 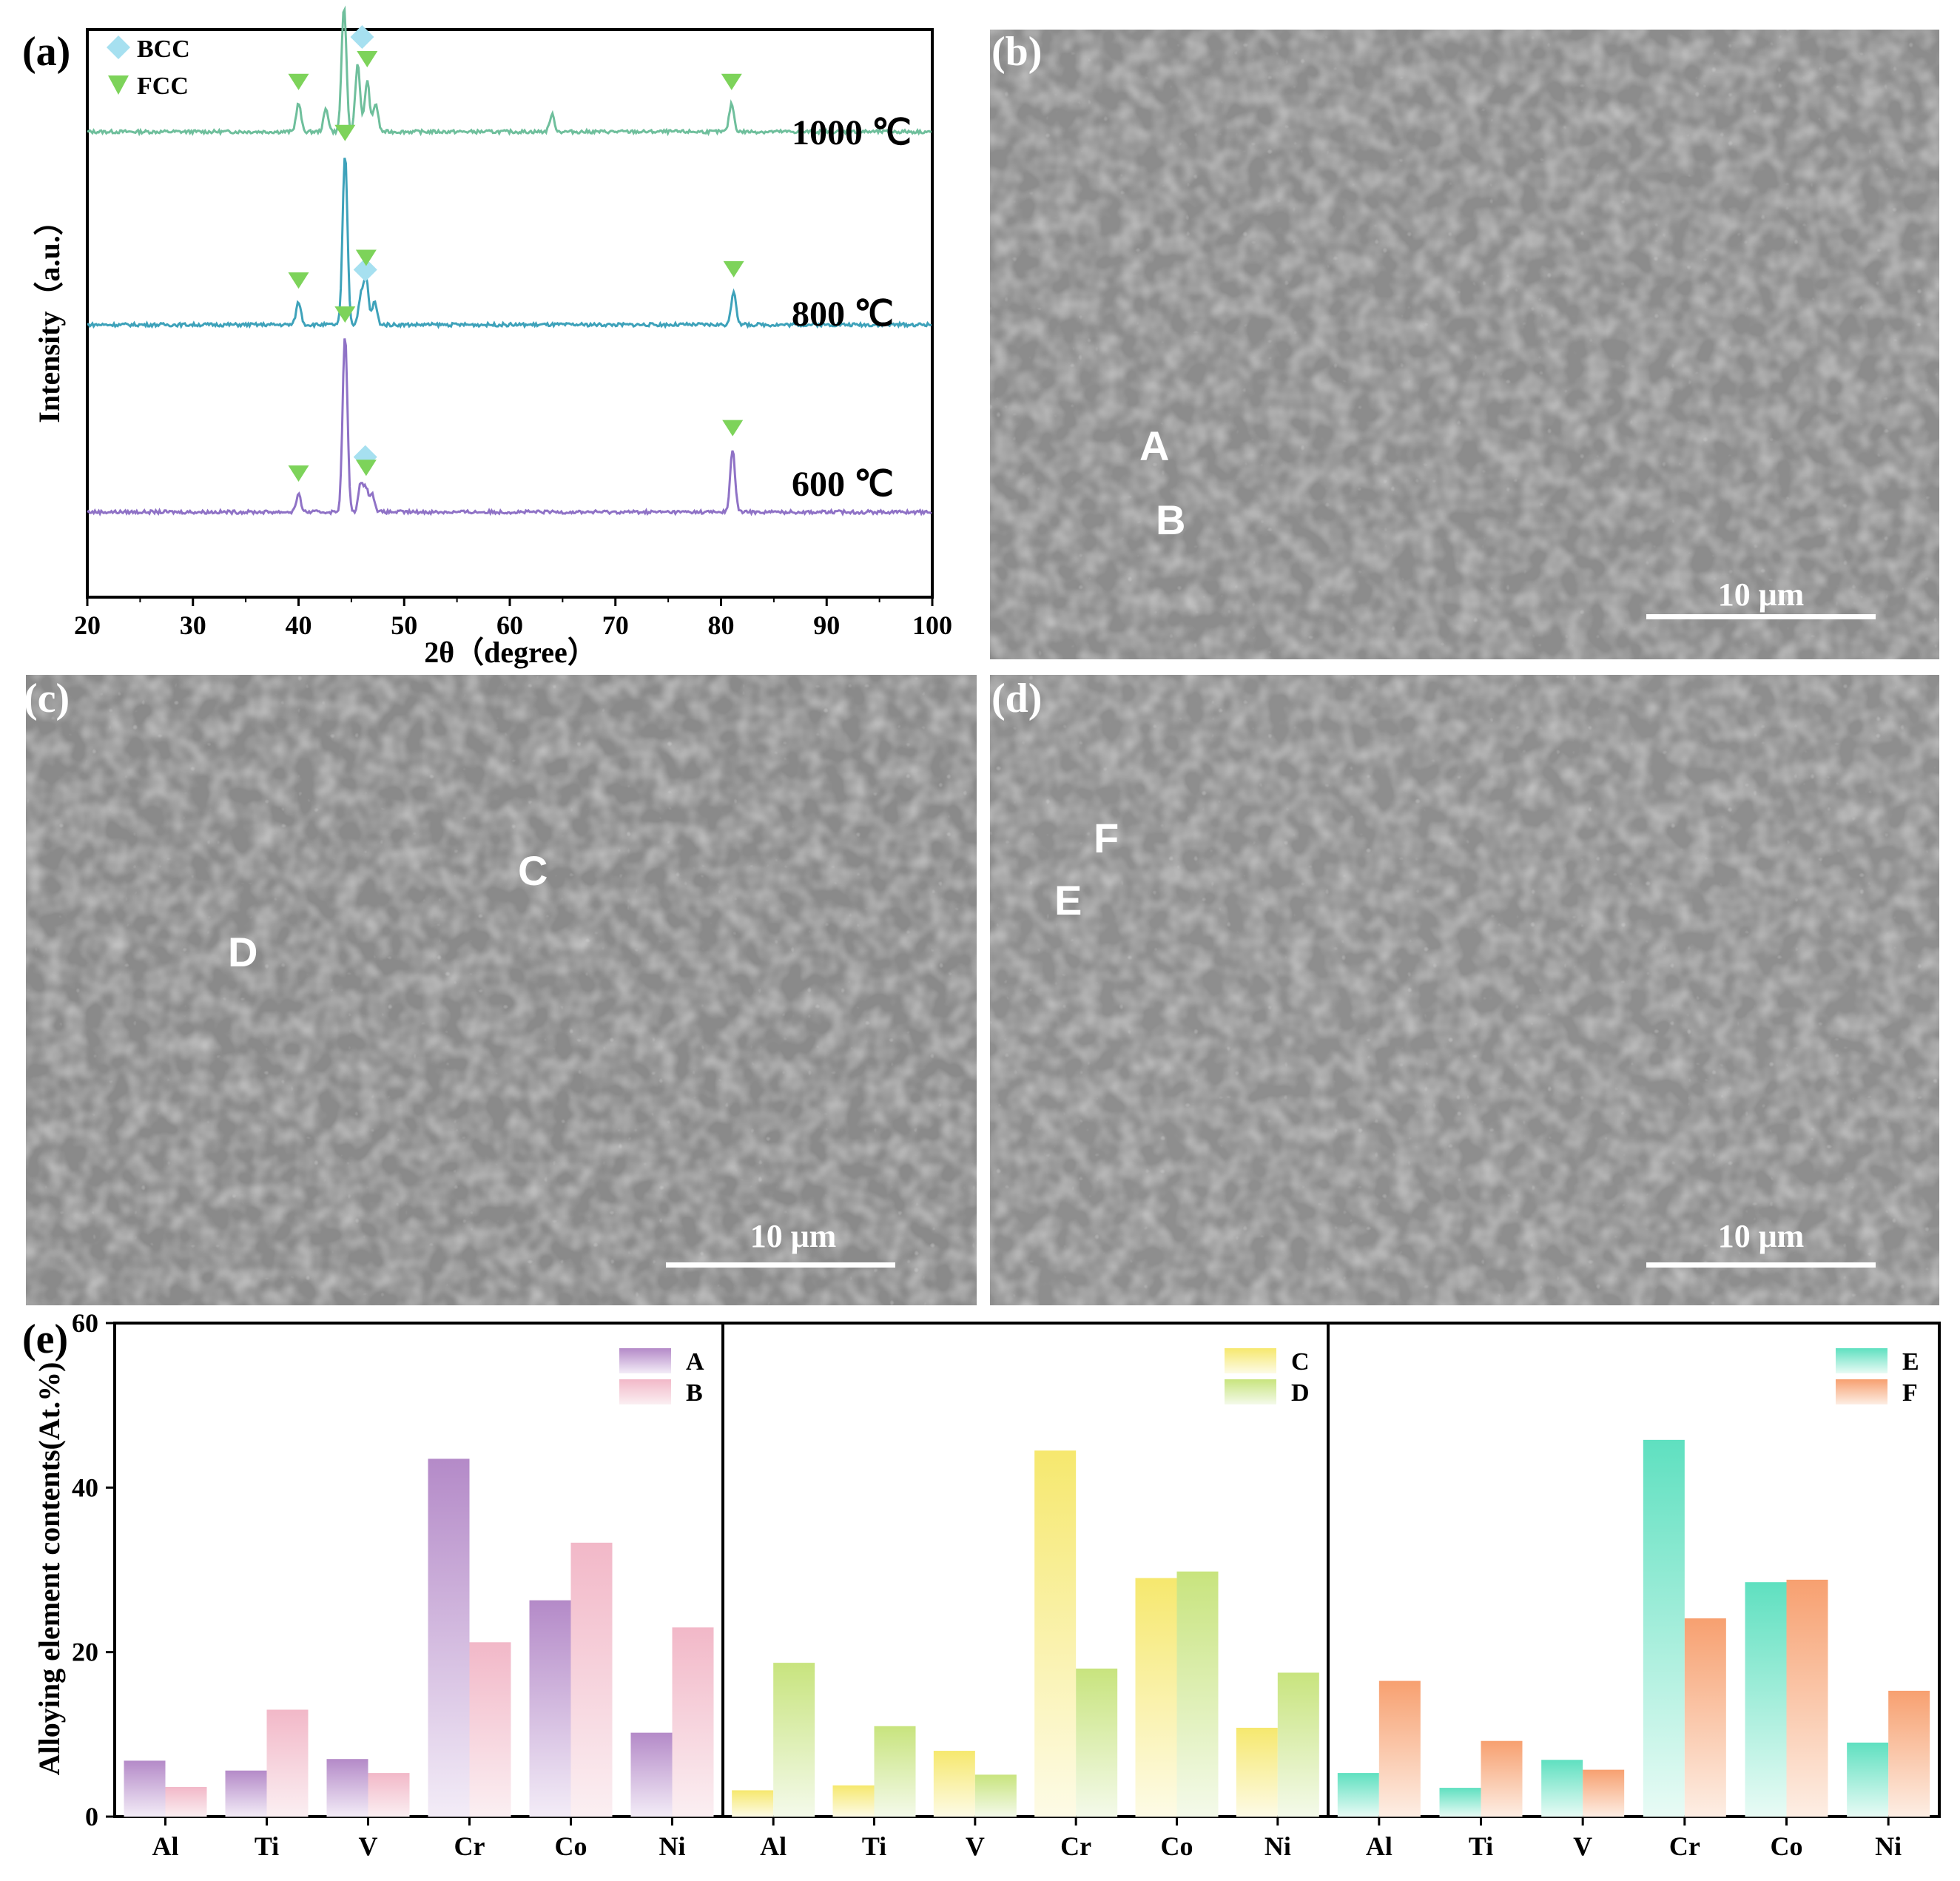 What do you see at coordinates (615, 625) in the screenshot?
I see `xrd-x-tick-label: 70` at bounding box center [615, 625].